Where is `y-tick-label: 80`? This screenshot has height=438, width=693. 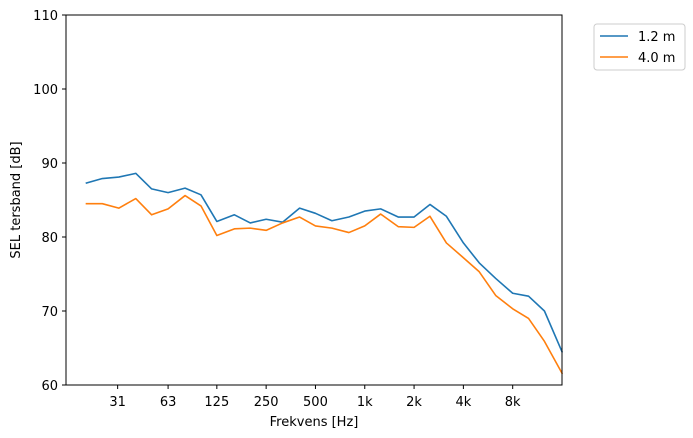
y-tick-label: 80 is located at coordinates (49, 238).